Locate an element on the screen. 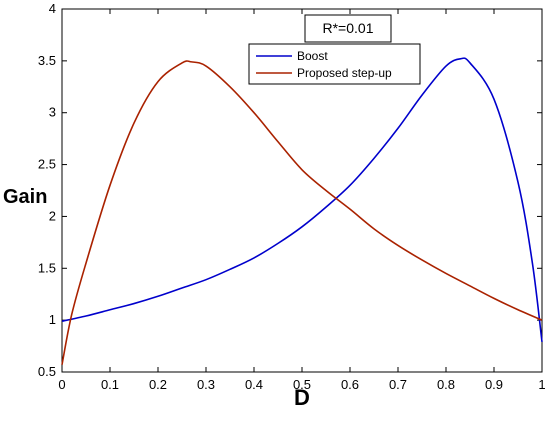 The image size is (550, 432). x-tick-label: 0 is located at coordinates (61, 384).